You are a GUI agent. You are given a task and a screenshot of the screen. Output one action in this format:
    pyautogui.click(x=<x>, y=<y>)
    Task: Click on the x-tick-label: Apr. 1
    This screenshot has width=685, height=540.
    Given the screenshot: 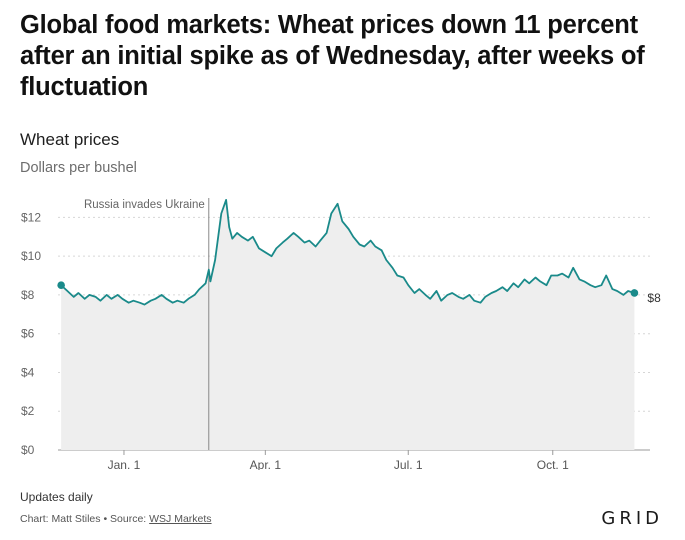 What is the action you would take?
    pyautogui.click(x=266, y=464)
    